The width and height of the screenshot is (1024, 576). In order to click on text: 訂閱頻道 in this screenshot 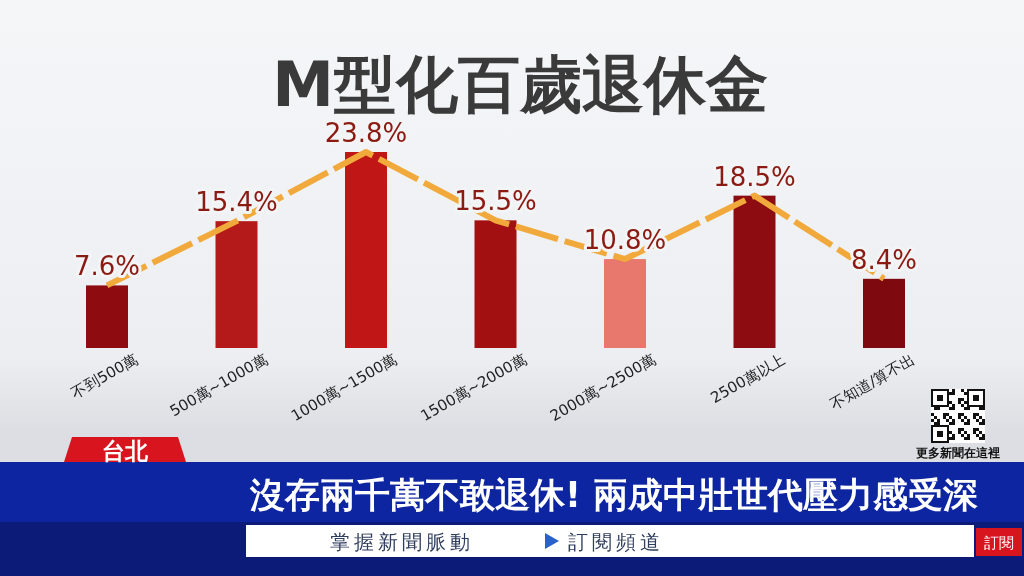, I will do `click(616, 542)`.